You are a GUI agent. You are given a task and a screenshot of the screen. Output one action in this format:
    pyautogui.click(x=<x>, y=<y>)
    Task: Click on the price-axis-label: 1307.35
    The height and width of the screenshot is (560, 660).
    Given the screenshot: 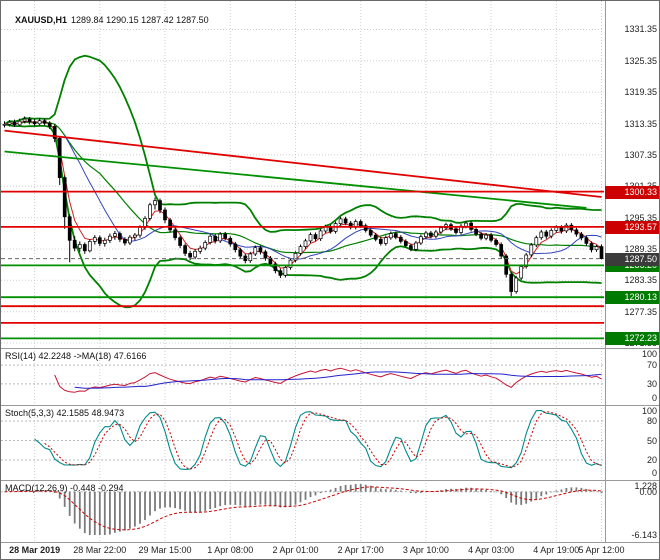 What is the action you would take?
    pyautogui.click(x=640, y=154)
    